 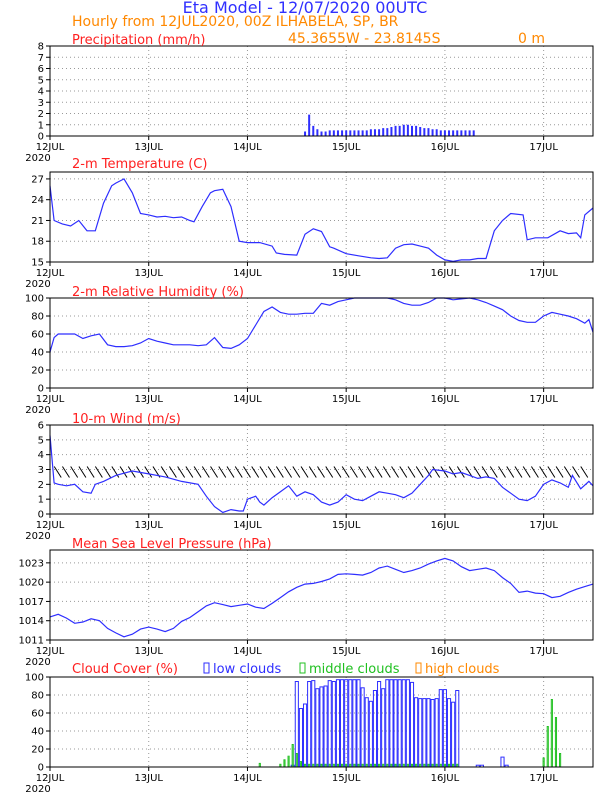 What do you see at coordinates (41, 470) in the screenshot?
I see `y-tick-label: 3` at bounding box center [41, 470].